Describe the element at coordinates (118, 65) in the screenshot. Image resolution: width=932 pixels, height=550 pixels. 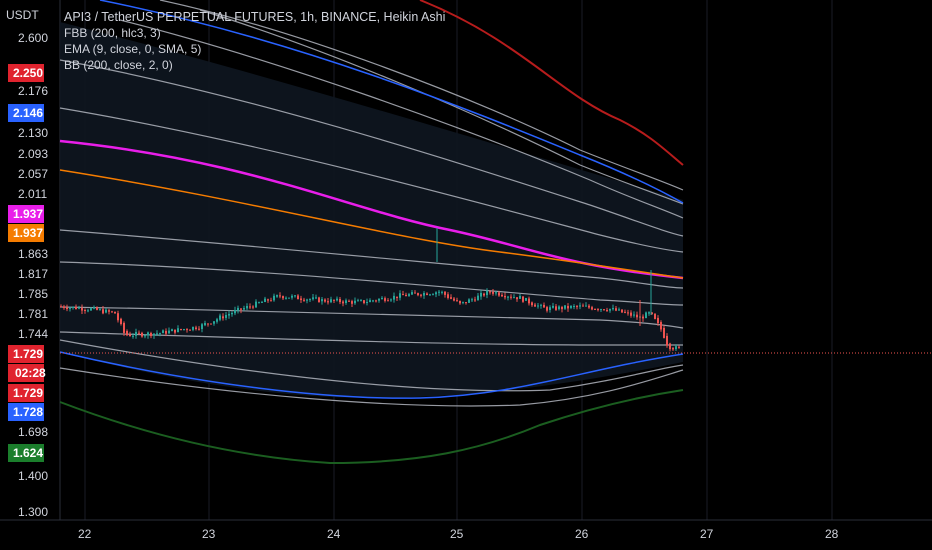
I see `legend-indicator-bb: BB (200, close, 2, 0)` at that location.